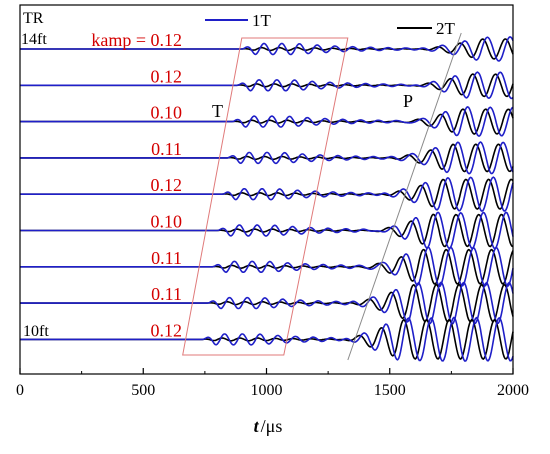 Image resolution: width=550 pixels, height=454 pixels. Describe the element at coordinates (513, 390) in the screenshot. I see `x-tick-label: 2000` at that location.